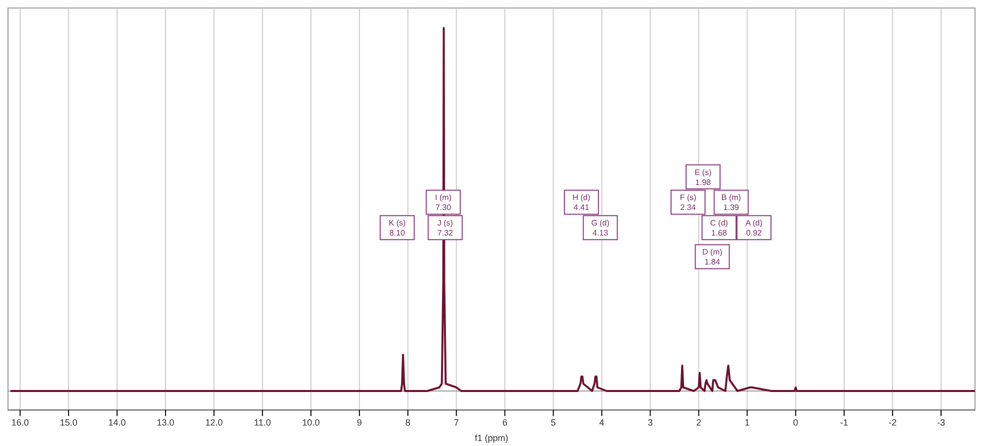 This screenshot has height=446, width=998. What do you see at coordinates (754, 228) in the screenshot?
I see `annotation: A (d) 0.92` at bounding box center [754, 228].